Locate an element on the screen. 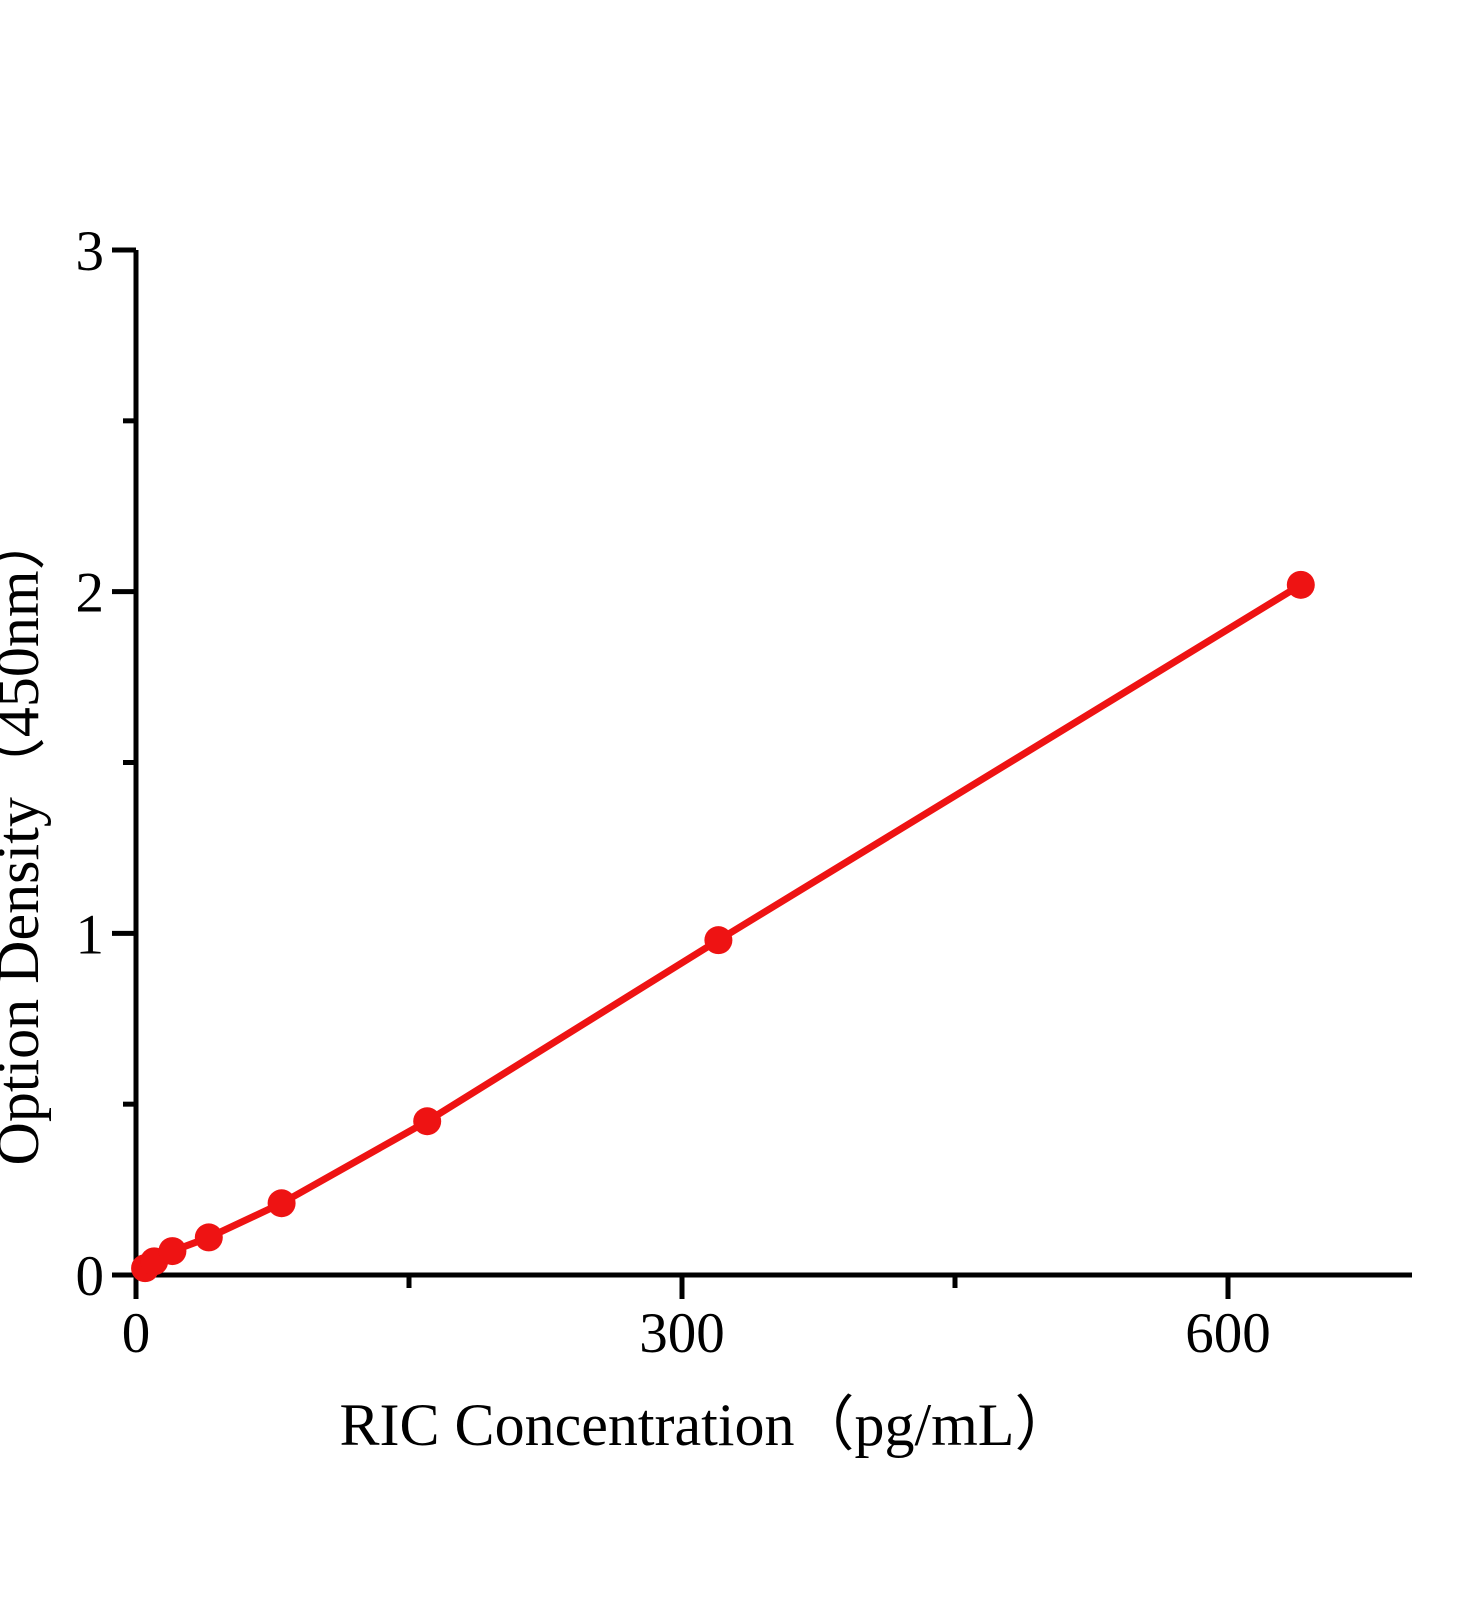 The height and width of the screenshot is (1600, 1472). y-tick-label: 3 is located at coordinates (90, 251).